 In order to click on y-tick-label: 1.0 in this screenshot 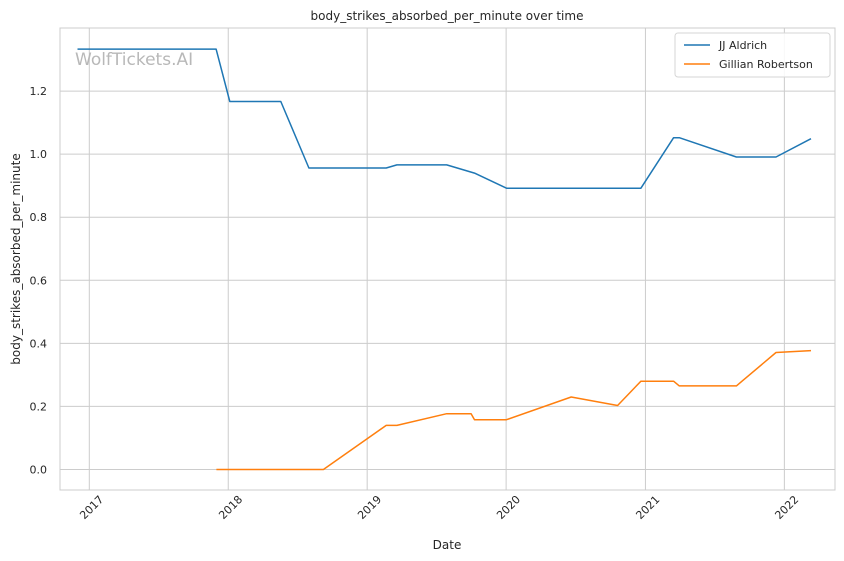, I will do `click(39, 154)`.